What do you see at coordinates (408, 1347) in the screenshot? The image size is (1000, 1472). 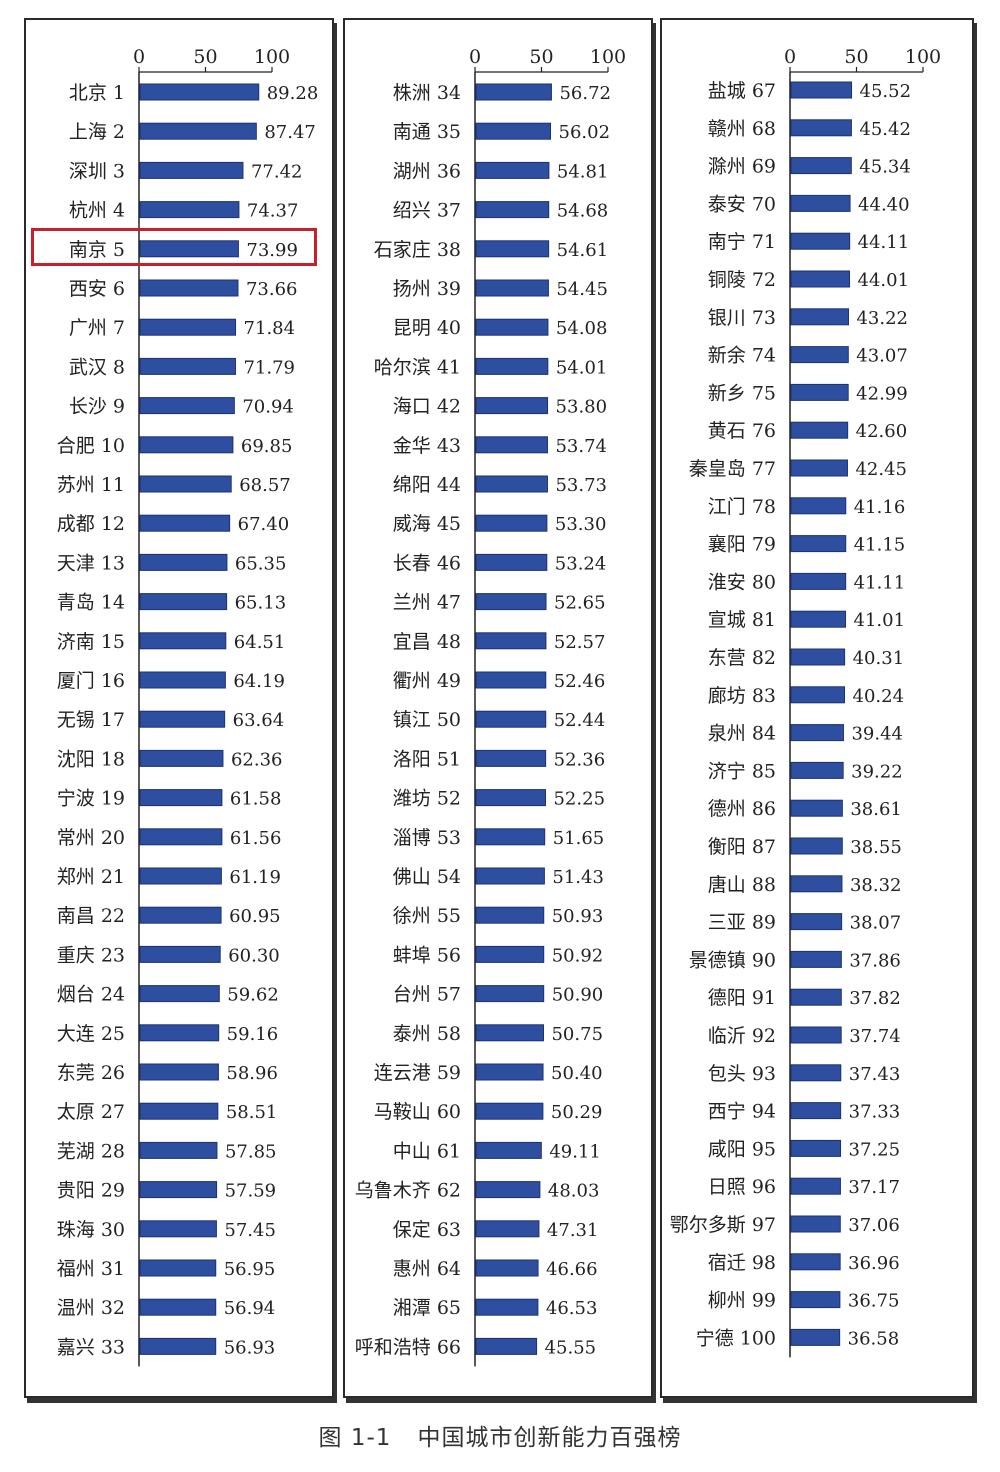 I see `category-label: 呼和浩特 66` at bounding box center [408, 1347].